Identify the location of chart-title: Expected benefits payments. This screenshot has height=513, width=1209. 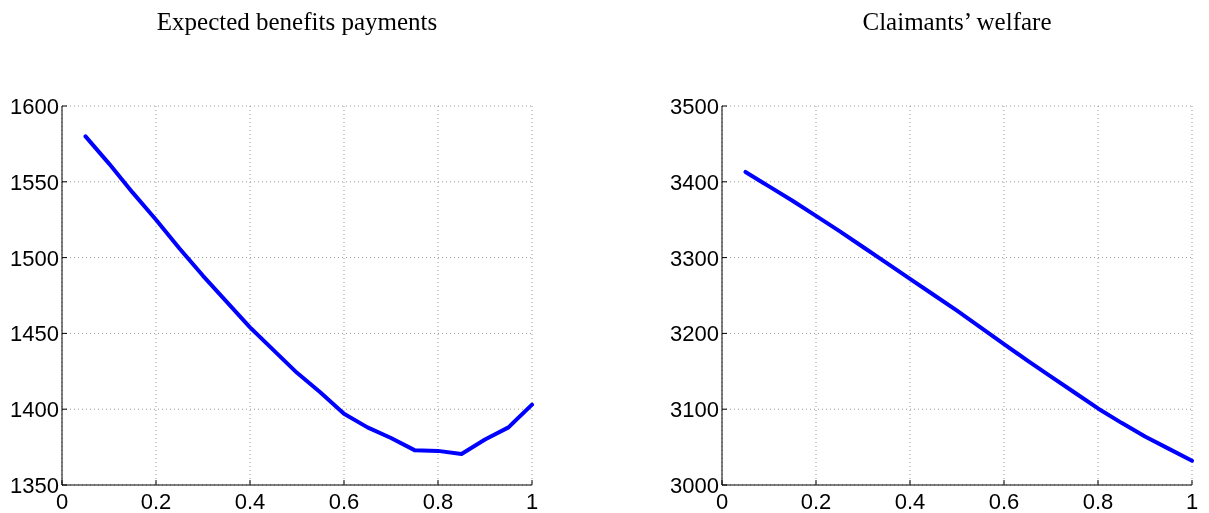
(297, 21).